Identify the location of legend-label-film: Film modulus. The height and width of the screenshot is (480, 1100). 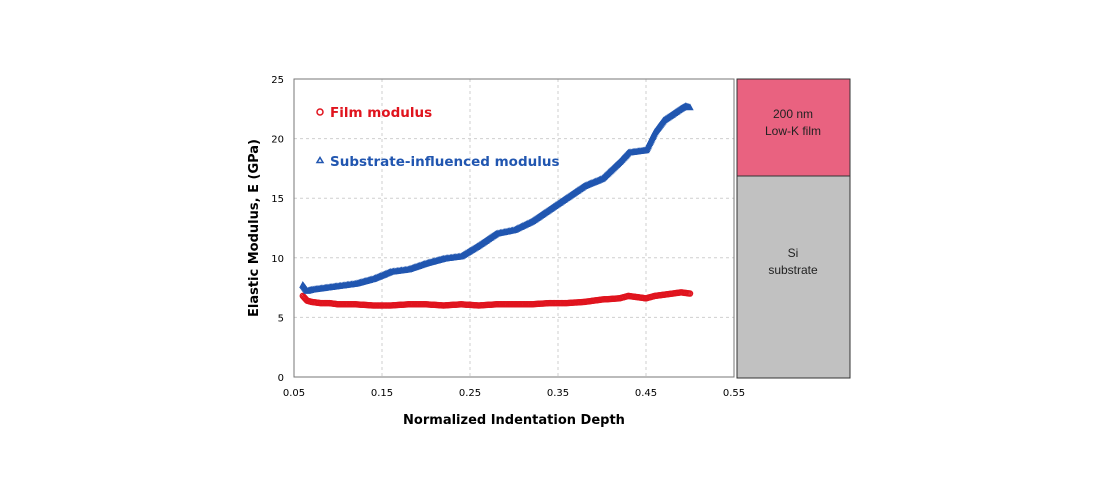
(381, 113).